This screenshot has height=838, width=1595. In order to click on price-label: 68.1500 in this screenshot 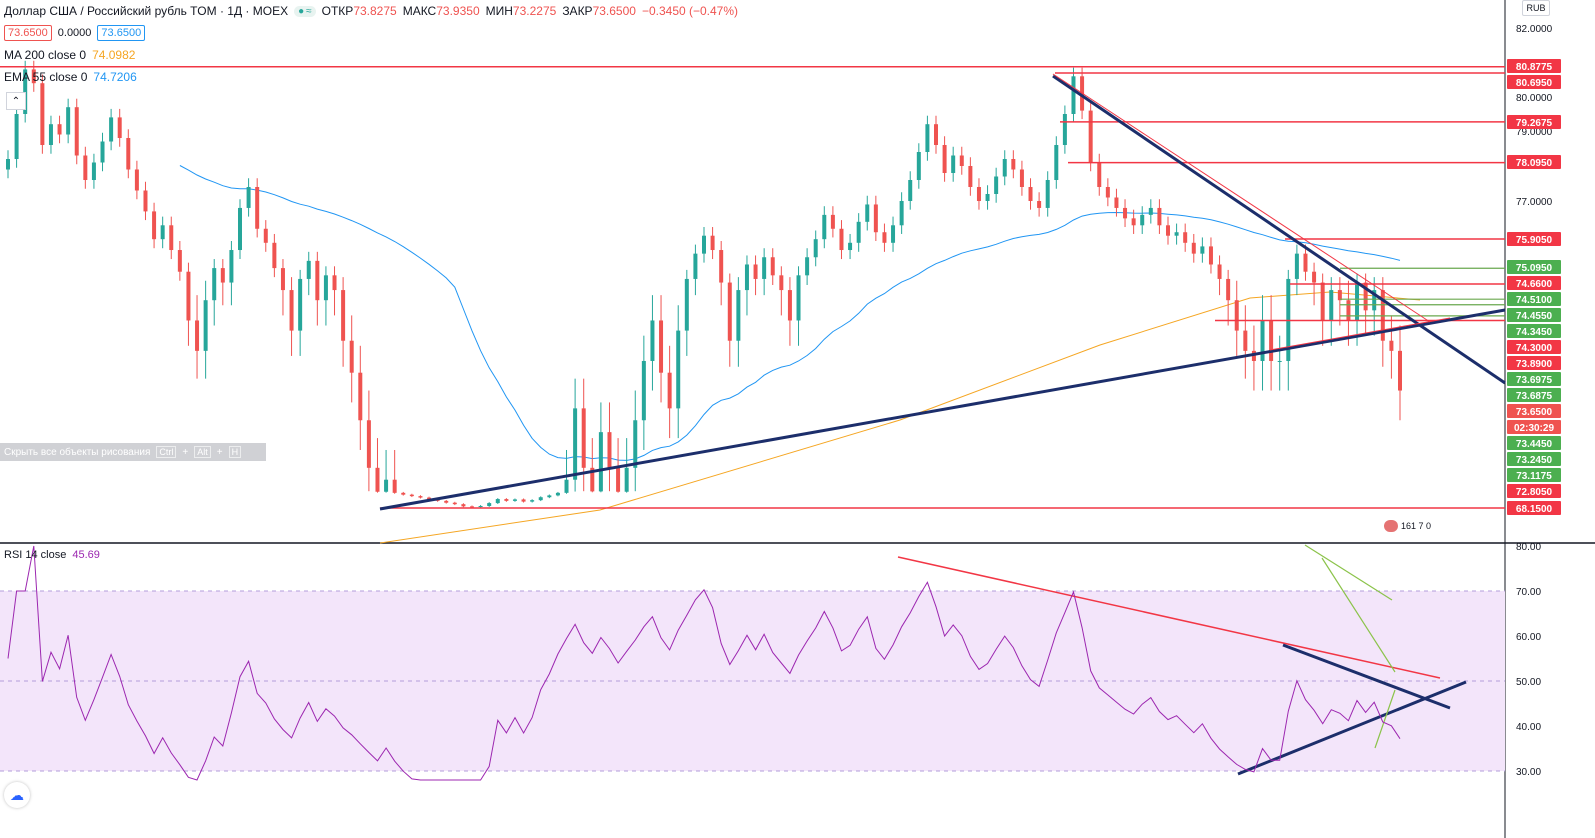, I will do `click(1534, 509)`.